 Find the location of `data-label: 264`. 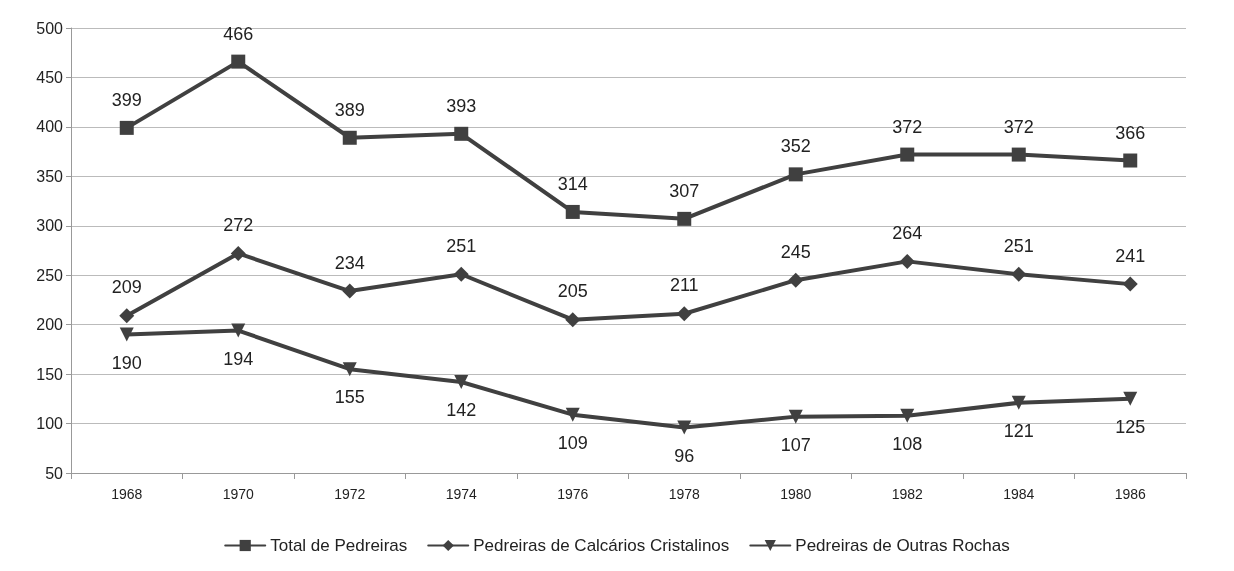

data-label: 264 is located at coordinates (907, 232).